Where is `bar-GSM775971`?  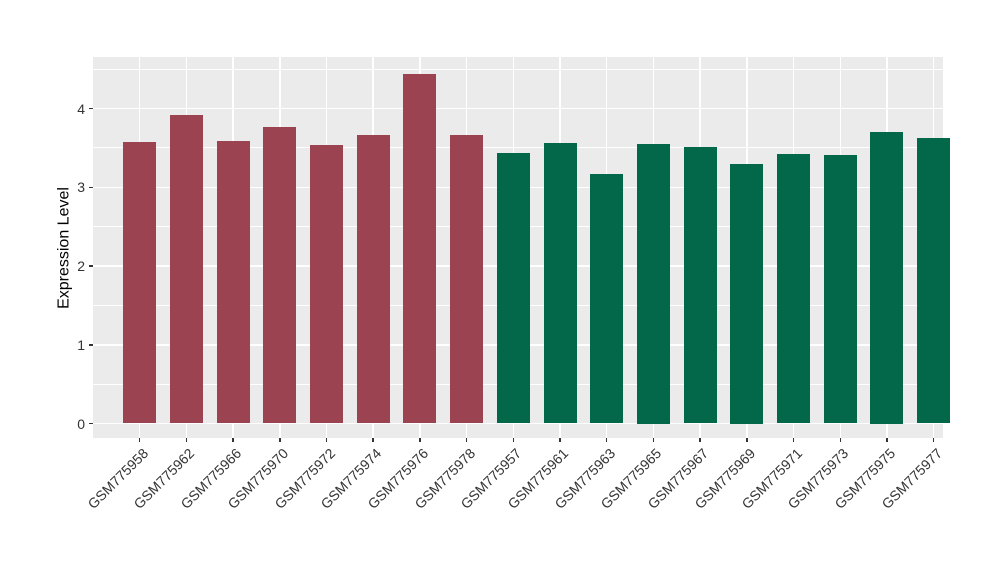 bar-GSM775971 is located at coordinates (794, 289).